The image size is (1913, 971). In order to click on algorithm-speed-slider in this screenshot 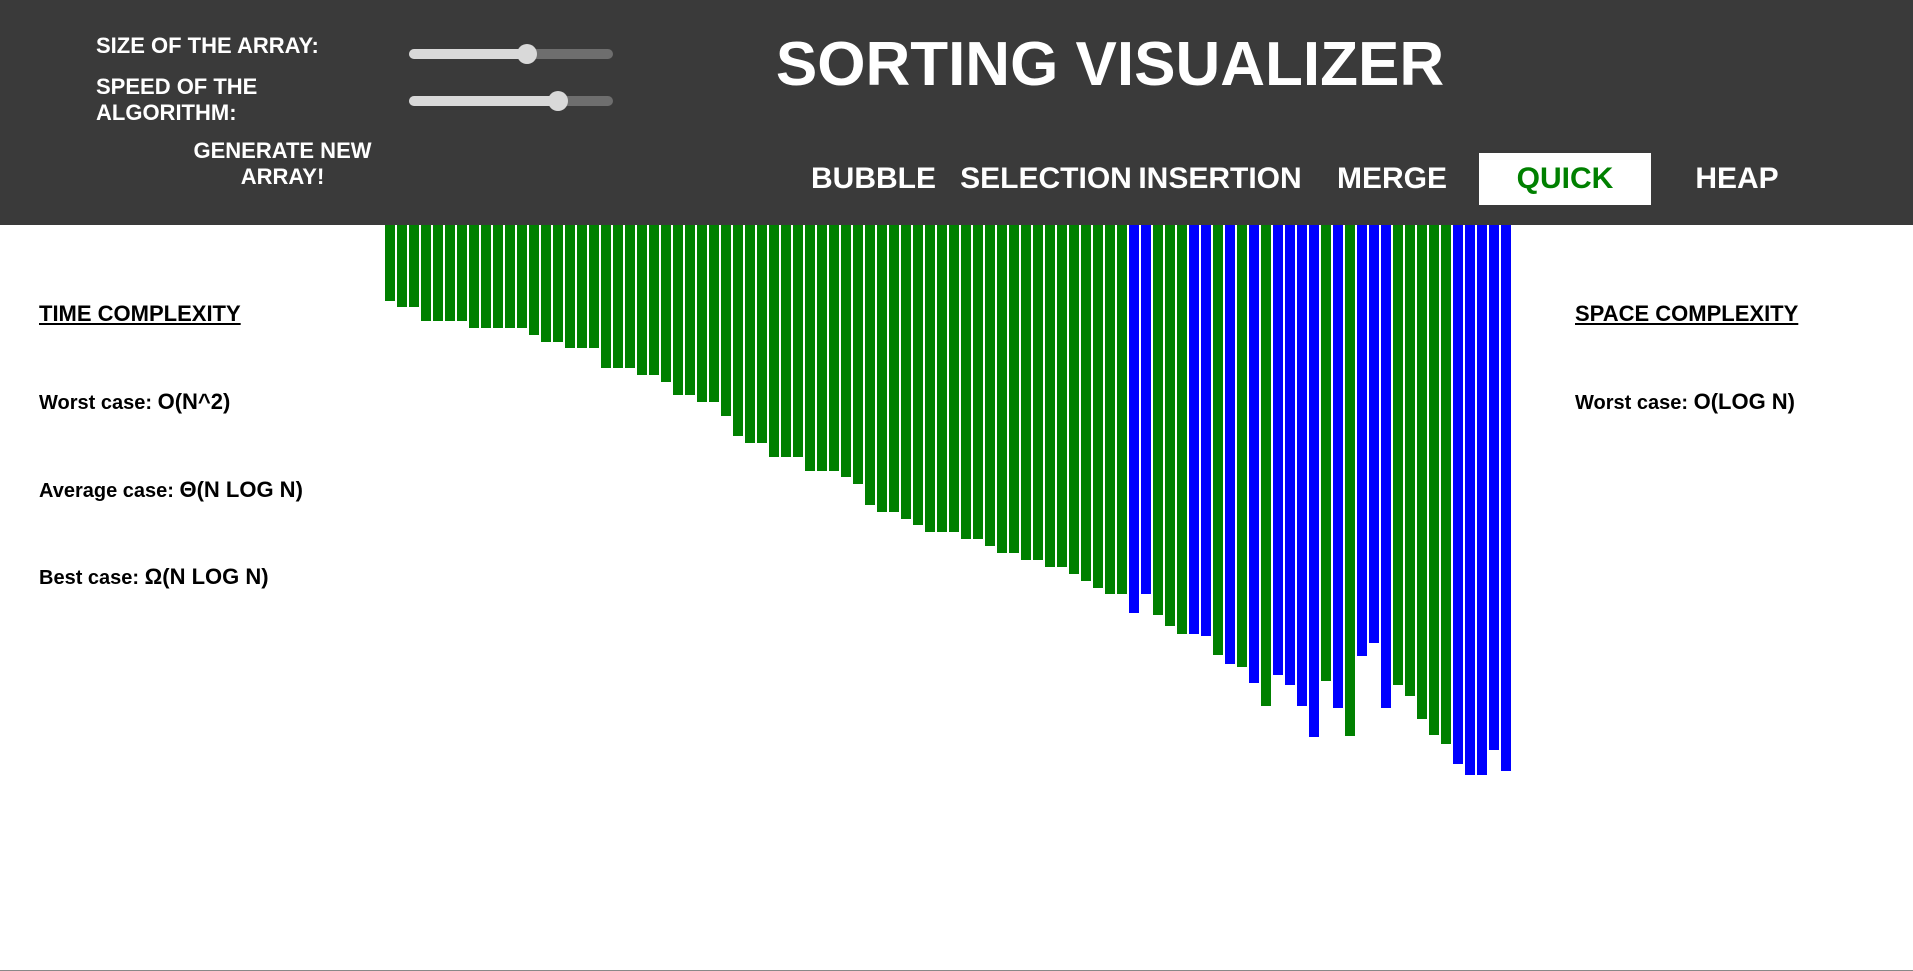, I will do `click(511, 101)`.